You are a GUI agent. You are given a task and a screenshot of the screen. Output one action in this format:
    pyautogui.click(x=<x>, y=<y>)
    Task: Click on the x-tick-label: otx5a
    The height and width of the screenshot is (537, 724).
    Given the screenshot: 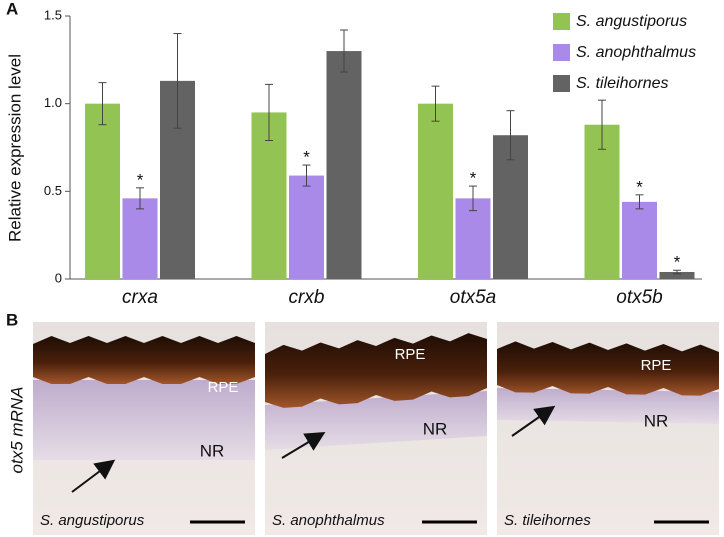 What is the action you would take?
    pyautogui.click(x=473, y=297)
    